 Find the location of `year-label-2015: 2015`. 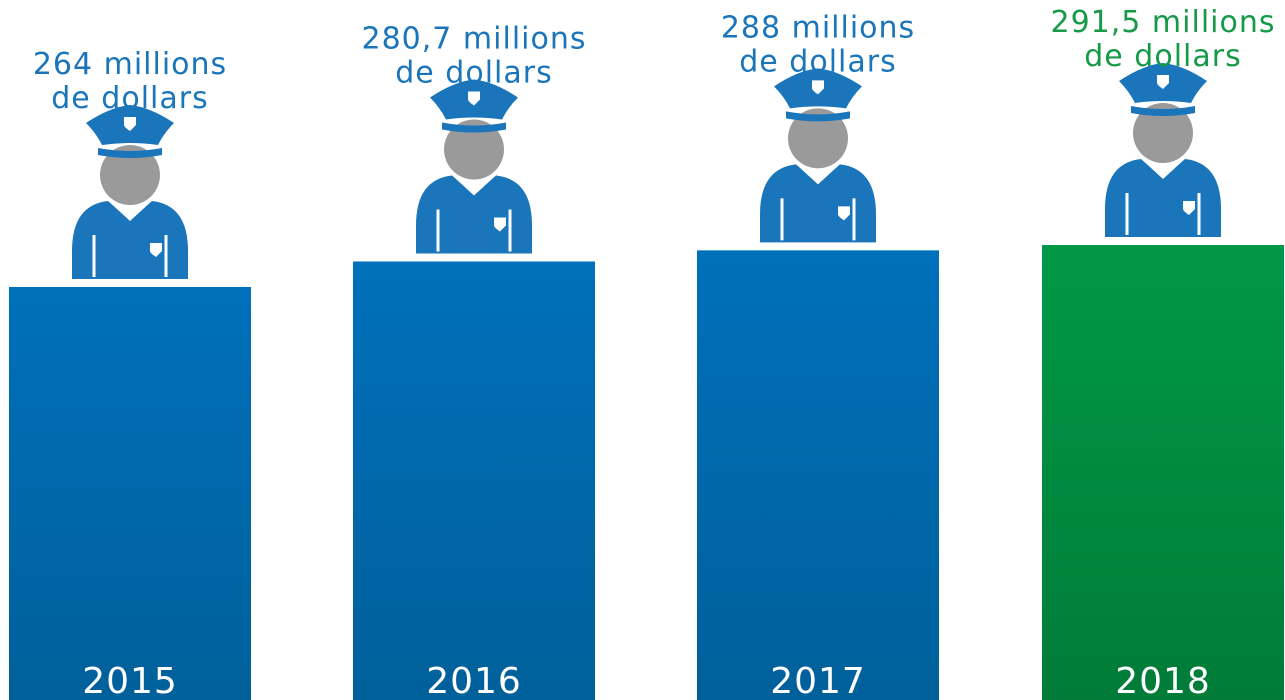

year-label-2015: 2015 is located at coordinates (130, 680).